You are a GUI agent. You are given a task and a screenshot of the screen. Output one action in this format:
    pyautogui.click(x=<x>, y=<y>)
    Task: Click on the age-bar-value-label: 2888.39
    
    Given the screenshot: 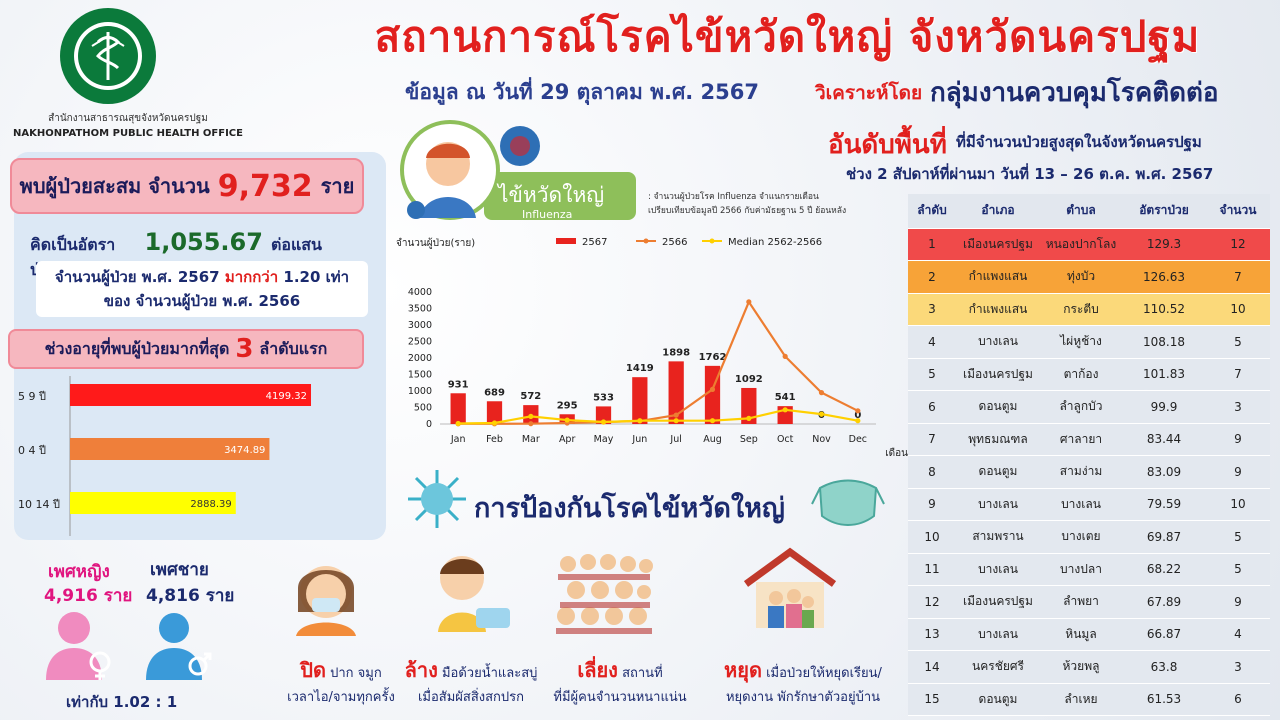 What is the action you would take?
    pyautogui.click(x=210, y=504)
    